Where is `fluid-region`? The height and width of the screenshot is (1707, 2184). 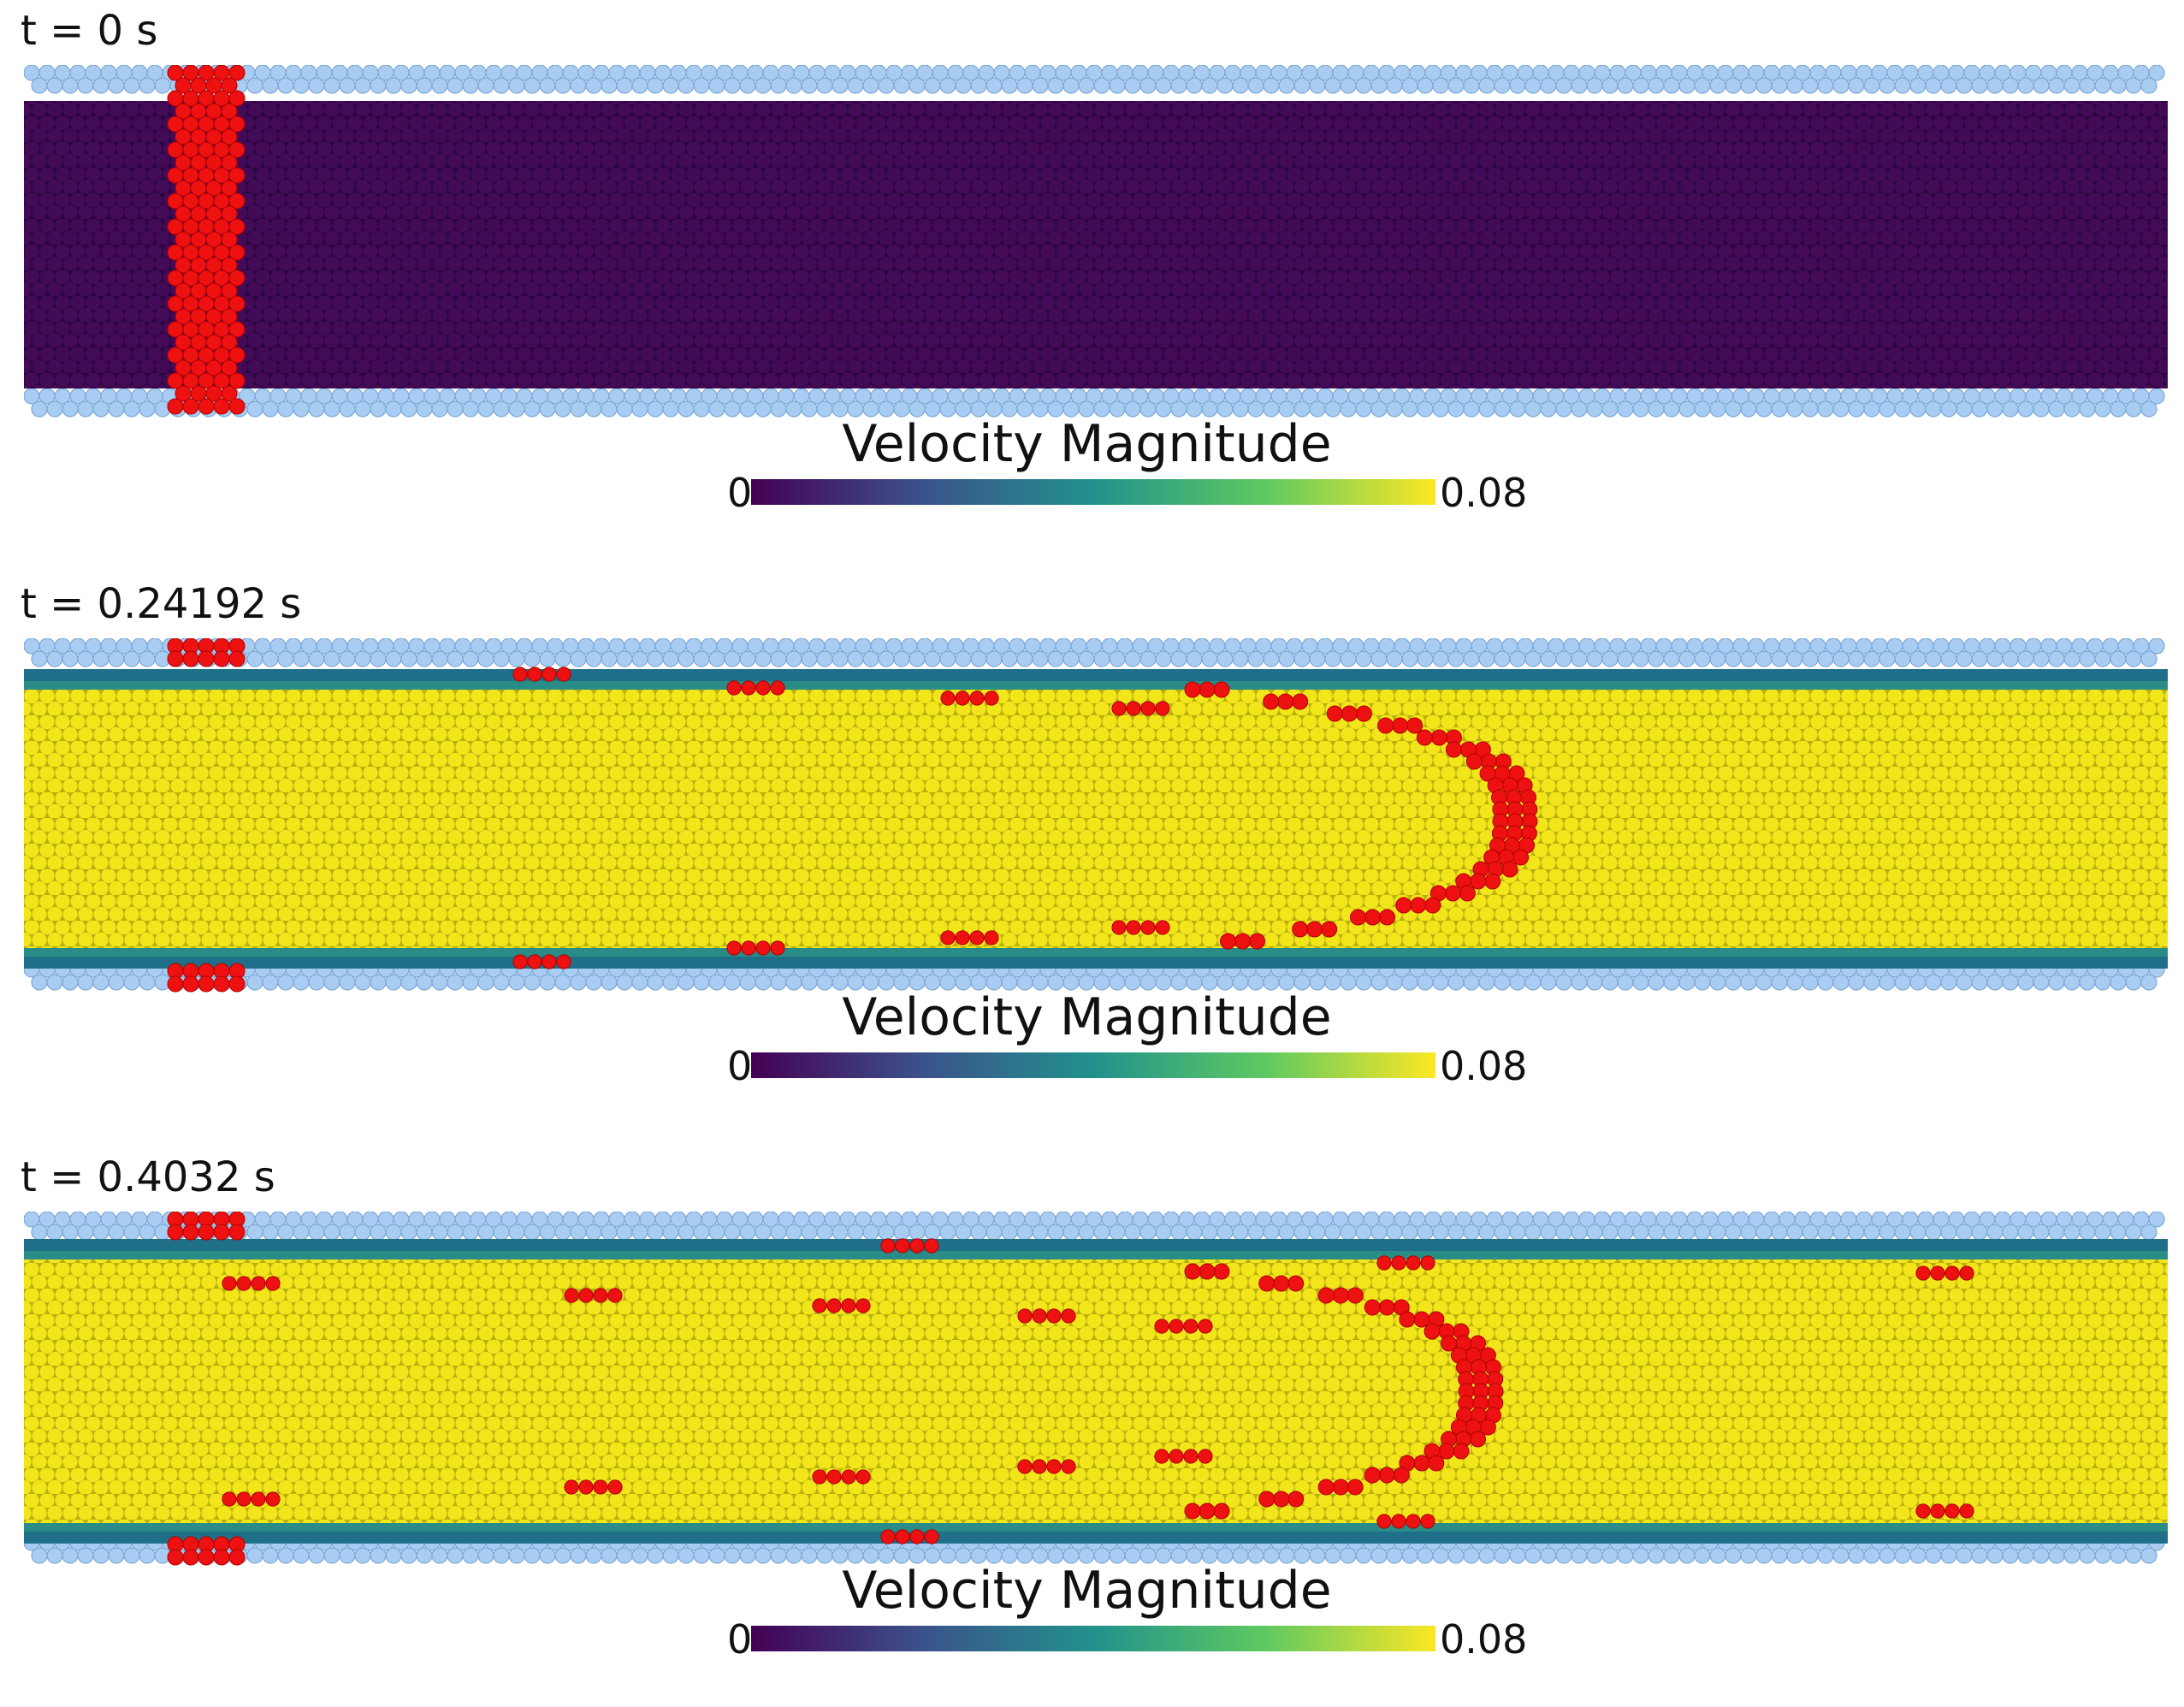 fluid-region is located at coordinates (1096, 819).